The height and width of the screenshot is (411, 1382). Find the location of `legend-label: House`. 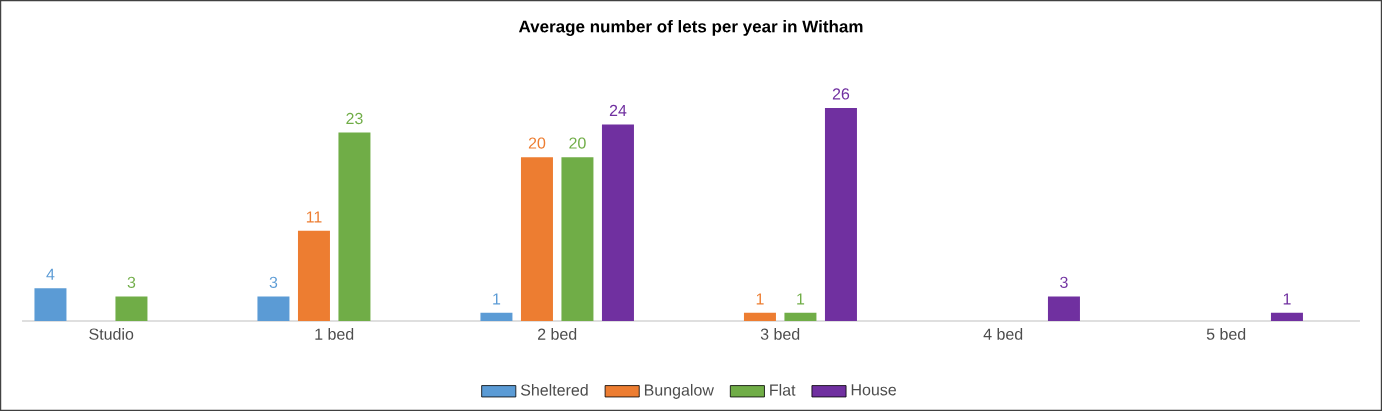

legend-label: House is located at coordinates (874, 390).